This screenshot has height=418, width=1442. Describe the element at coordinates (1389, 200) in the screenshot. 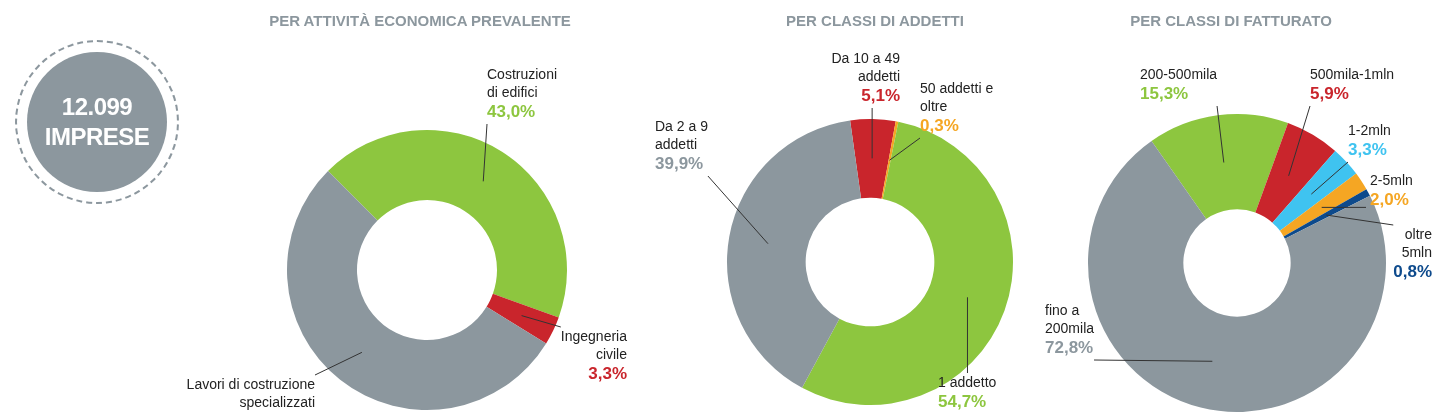

I see `data-label: 2,0%` at that location.